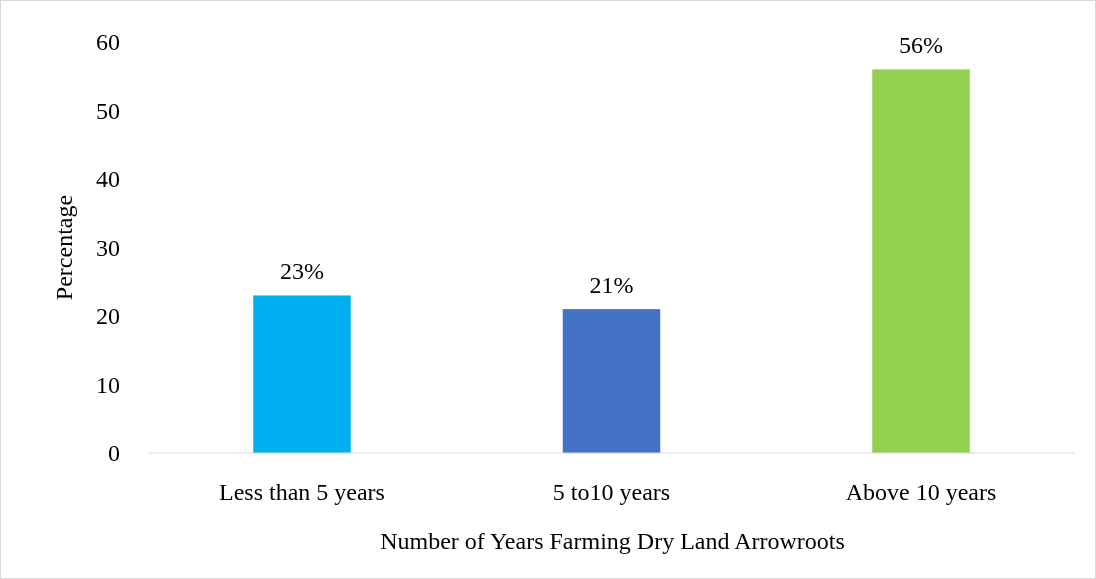 The width and height of the screenshot is (1096, 579). Describe the element at coordinates (108, 384) in the screenshot. I see `y-tick-label: 10` at that location.